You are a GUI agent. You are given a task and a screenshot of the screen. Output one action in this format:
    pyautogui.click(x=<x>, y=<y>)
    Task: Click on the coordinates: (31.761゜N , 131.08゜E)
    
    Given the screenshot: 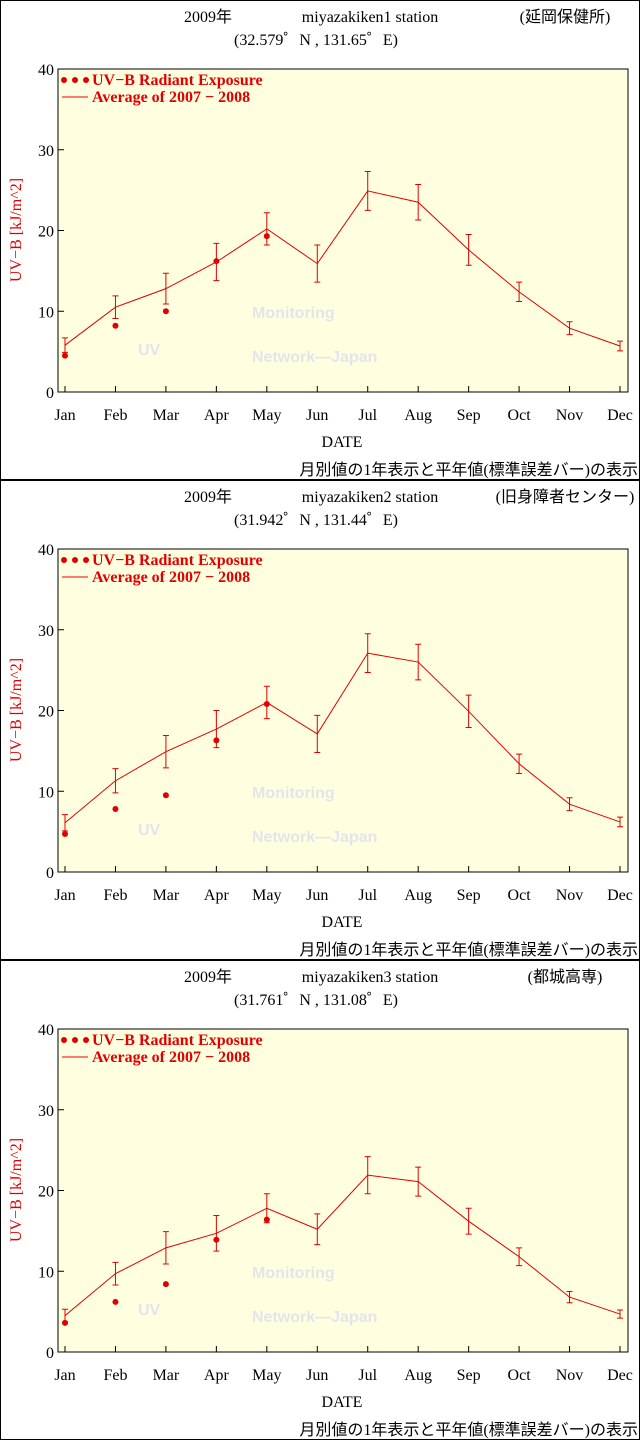 What is the action you would take?
    pyautogui.click(x=316, y=1000)
    